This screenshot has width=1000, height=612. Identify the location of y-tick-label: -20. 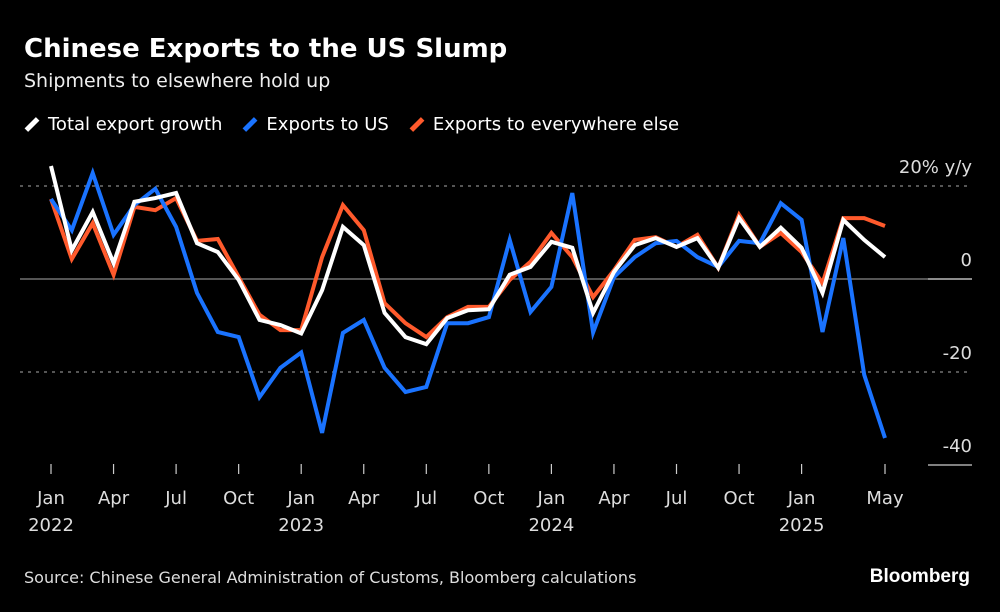
(957, 353).